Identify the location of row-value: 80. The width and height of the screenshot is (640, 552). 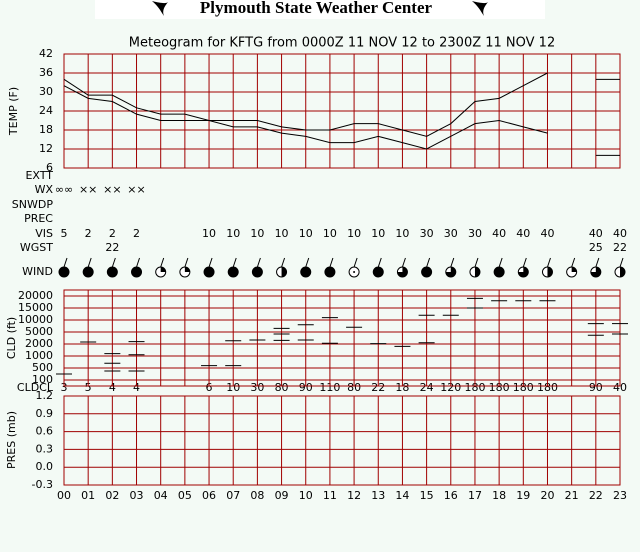
(354, 387).